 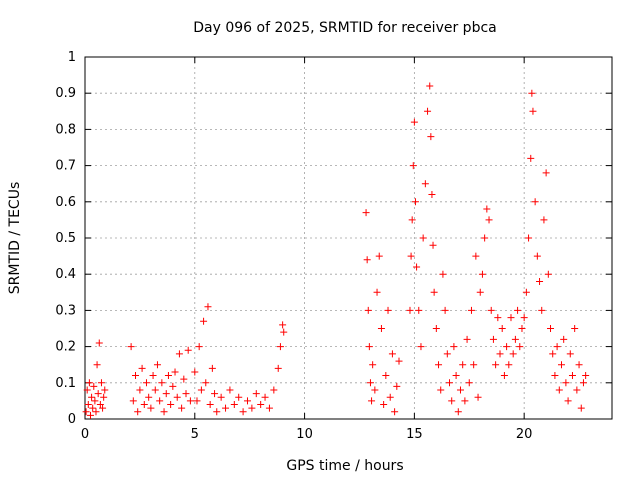 What do you see at coordinates (72, 419) in the screenshot?
I see `y-tick-label: 0` at bounding box center [72, 419].